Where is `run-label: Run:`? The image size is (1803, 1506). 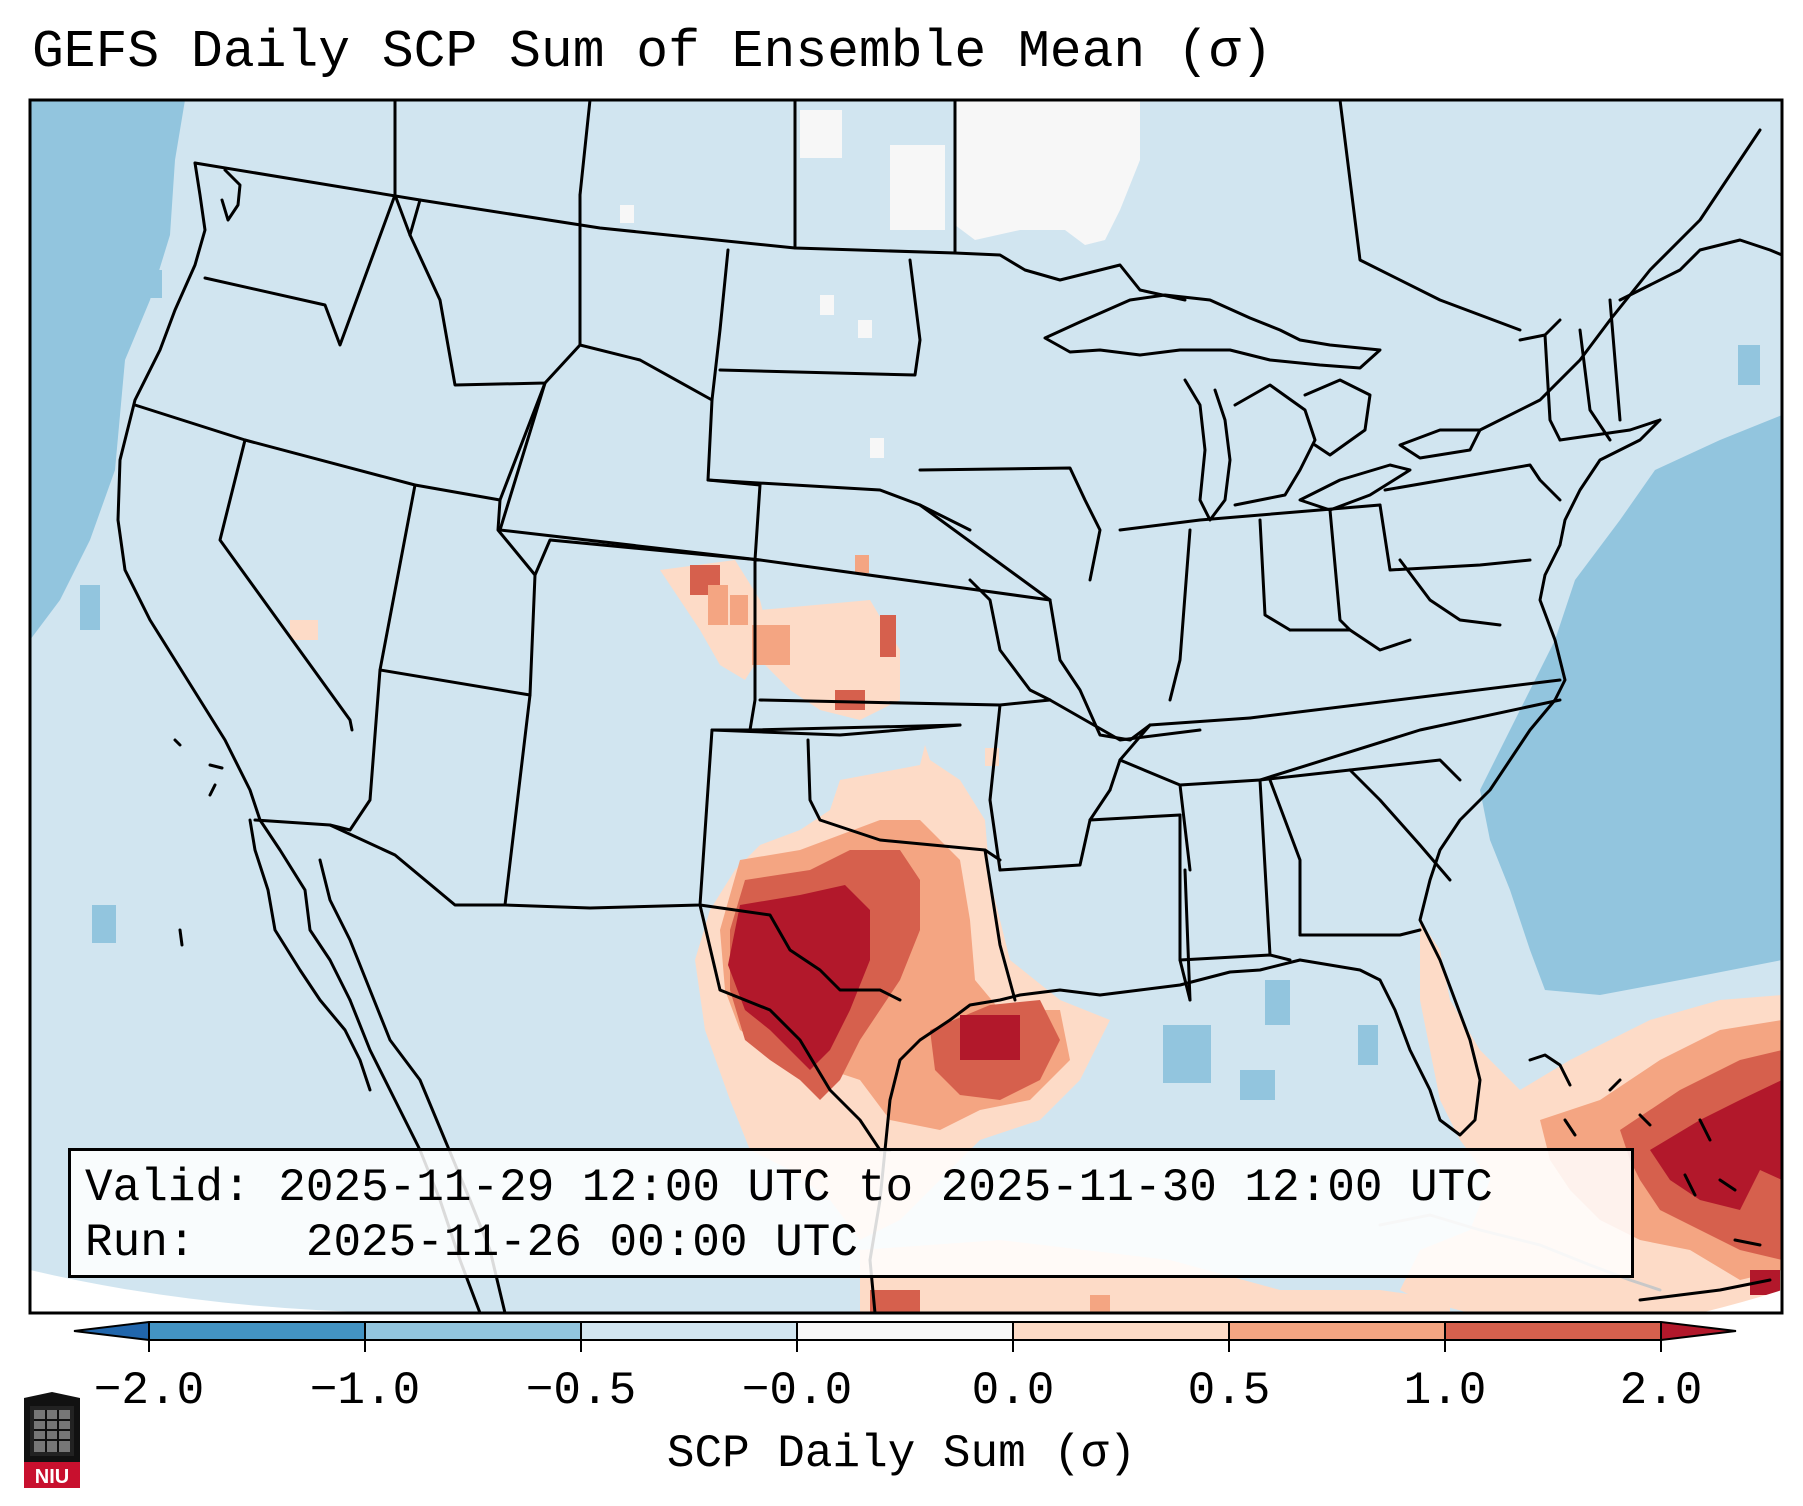
run-label: Run: is located at coordinates (140, 1243).